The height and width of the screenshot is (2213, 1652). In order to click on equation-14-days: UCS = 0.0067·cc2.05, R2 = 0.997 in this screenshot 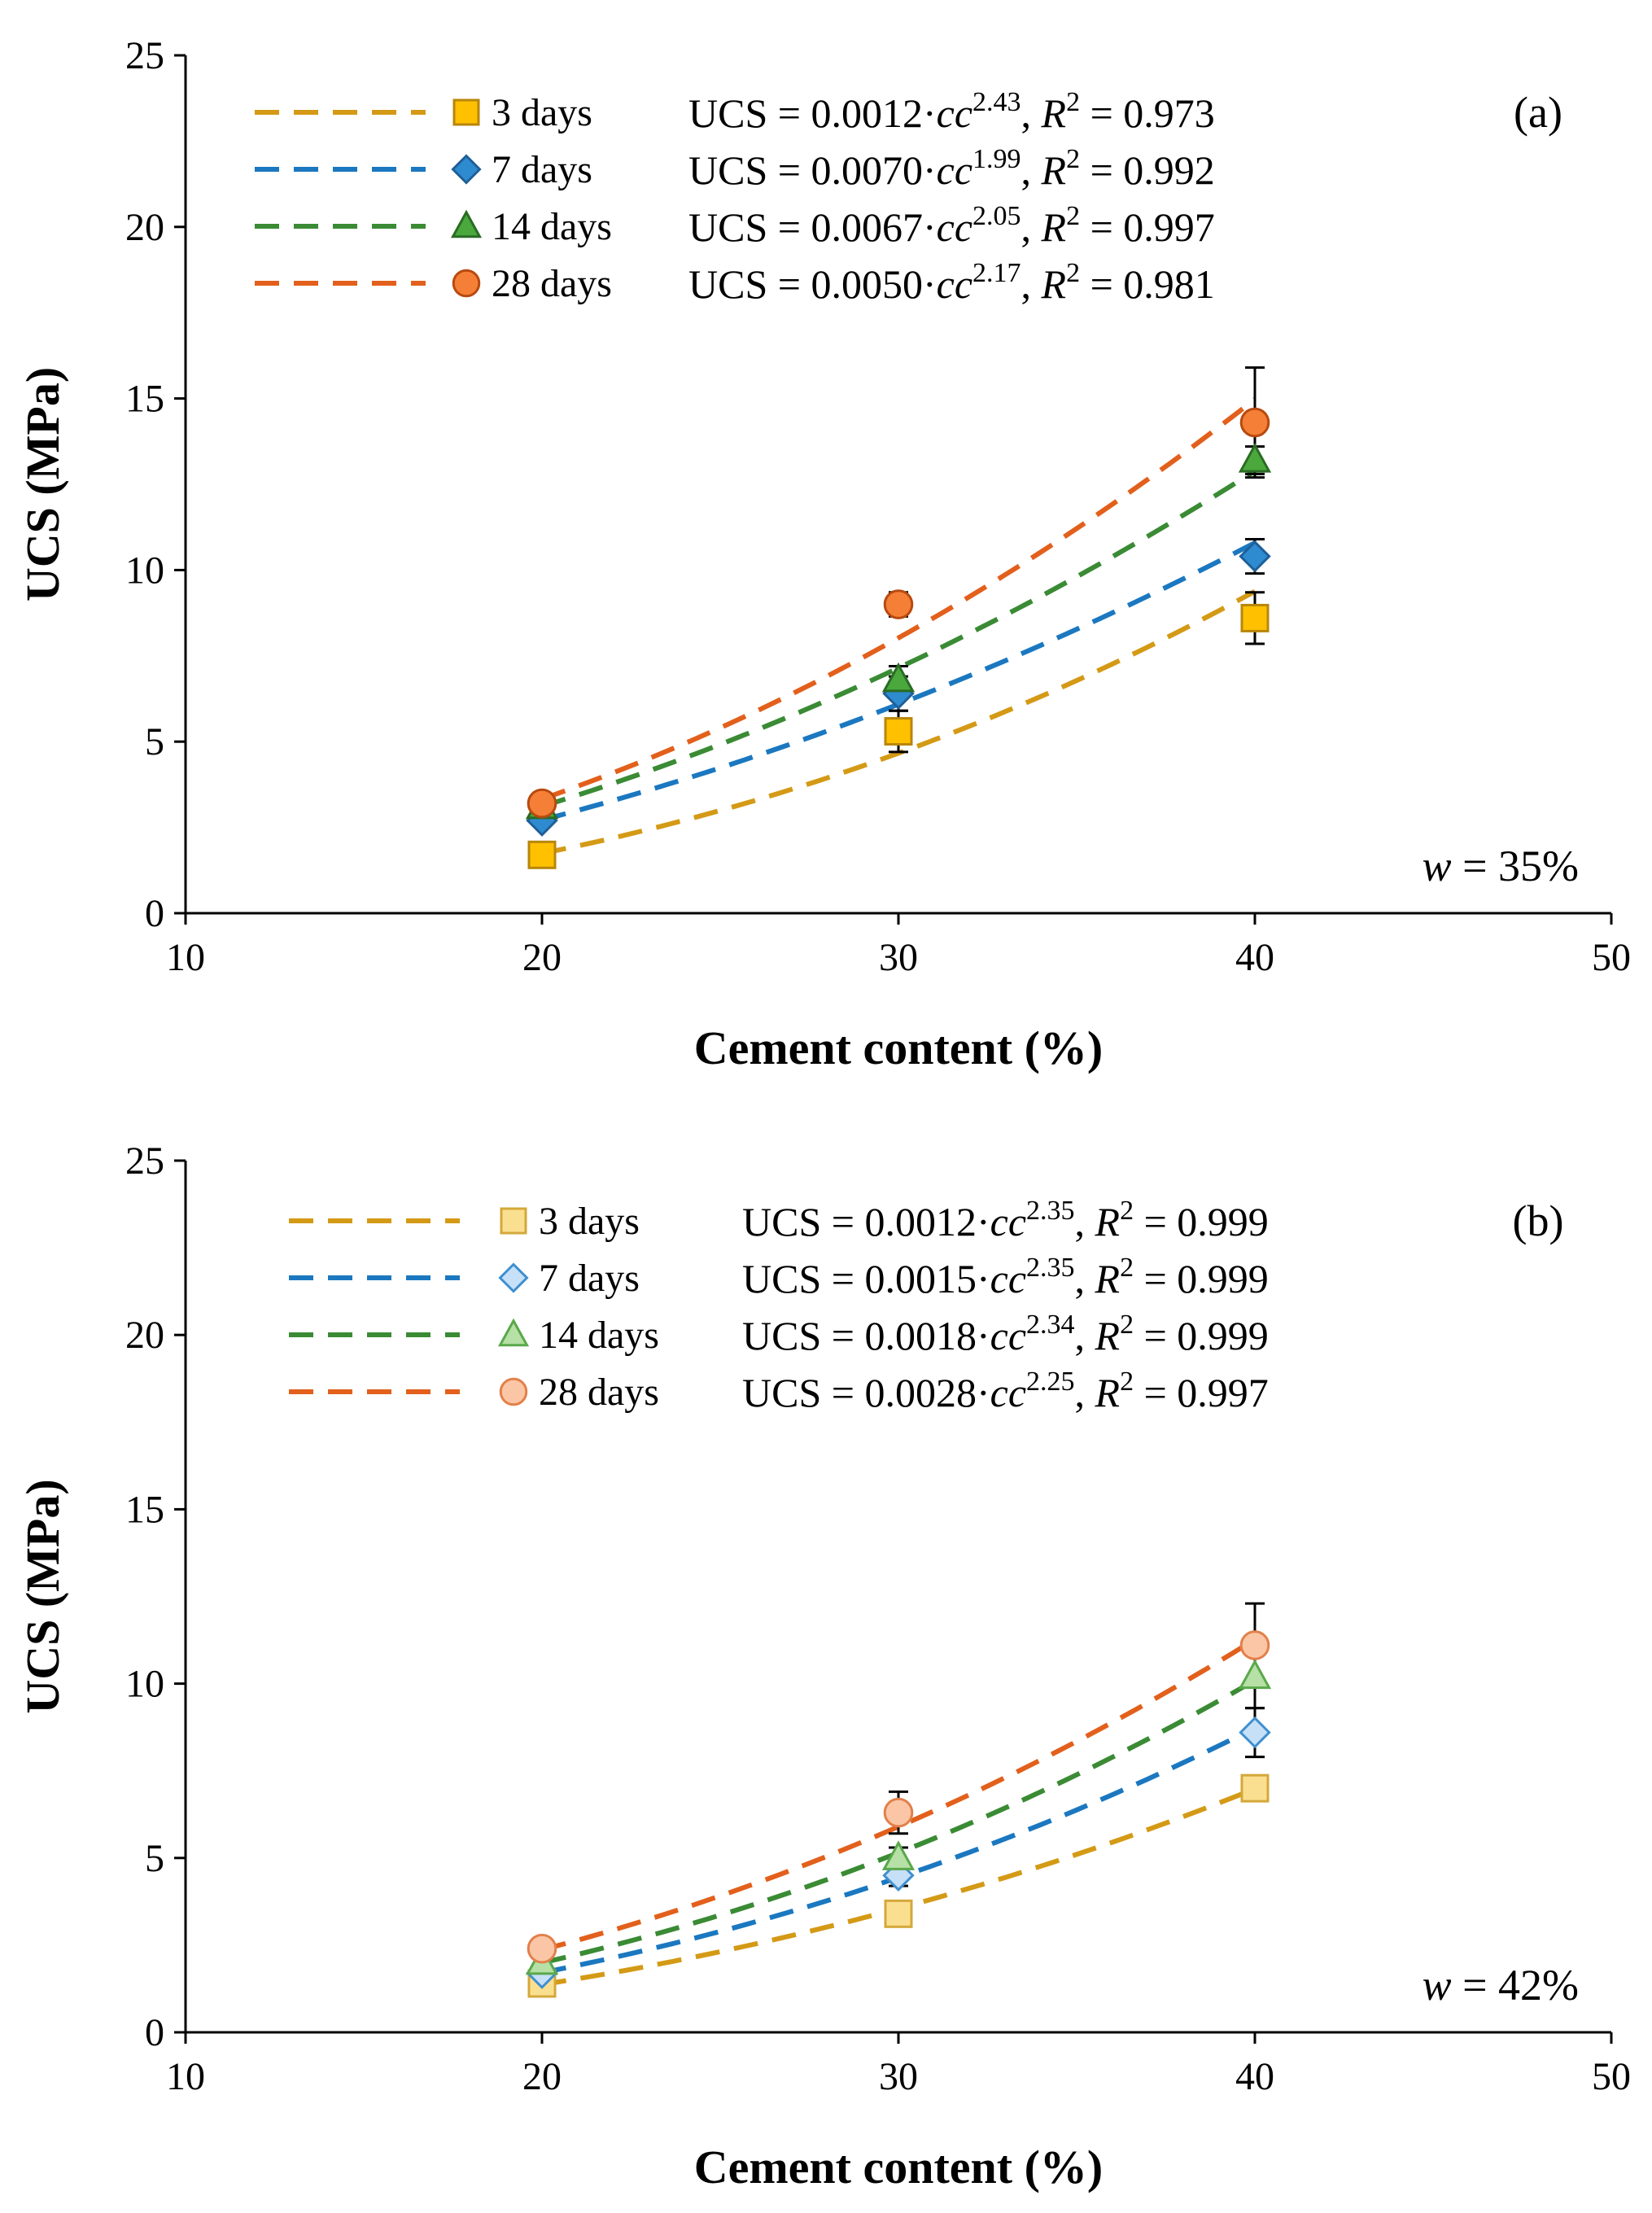, I will do `click(951, 225)`.